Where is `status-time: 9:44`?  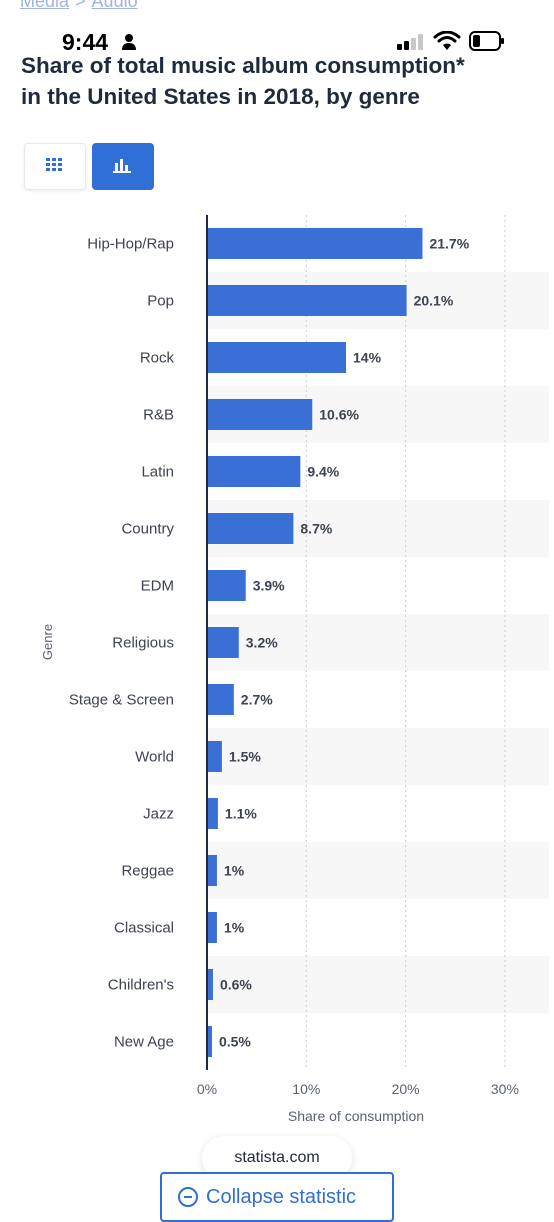 status-time: 9:44 is located at coordinates (85, 42).